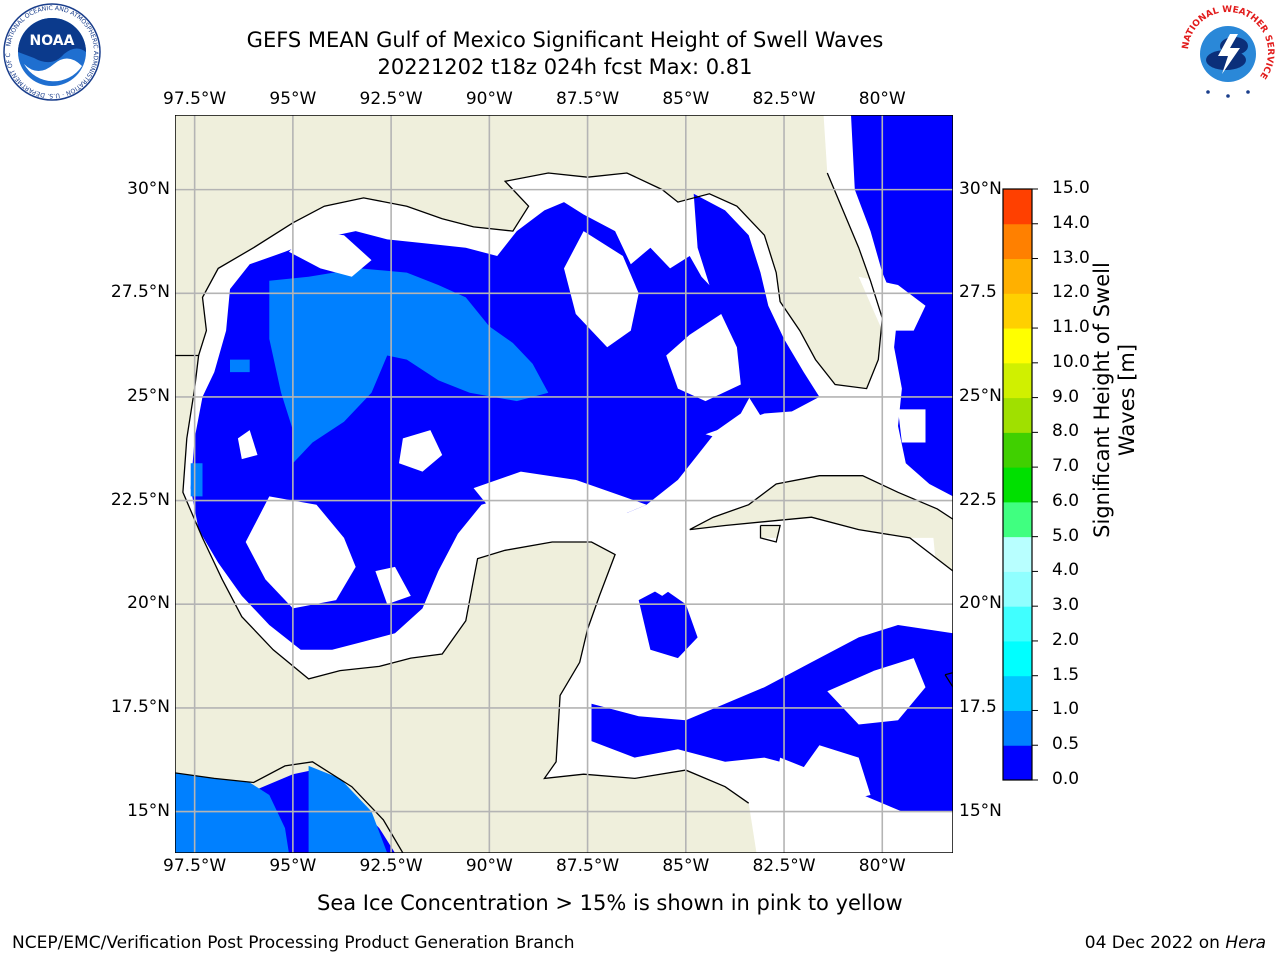 This screenshot has width=1280, height=960. What do you see at coordinates (148, 188) in the screenshot?
I see `lat-label-left-0: 30°N` at bounding box center [148, 188].